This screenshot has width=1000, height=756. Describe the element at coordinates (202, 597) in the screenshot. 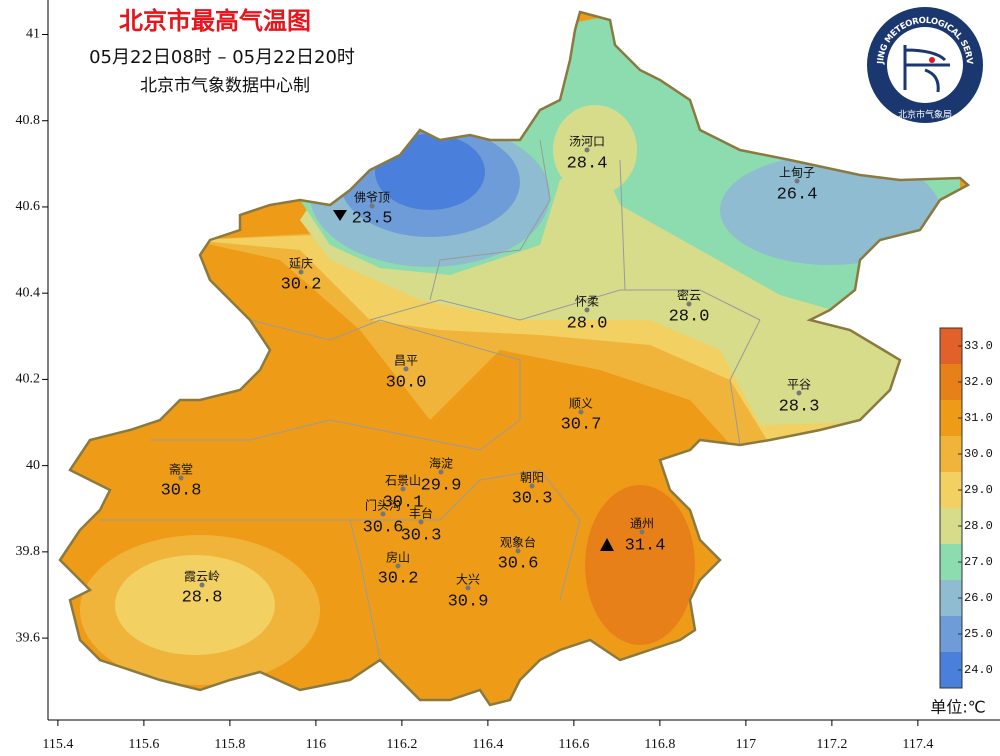

I see `station-value: 28.8` at that location.